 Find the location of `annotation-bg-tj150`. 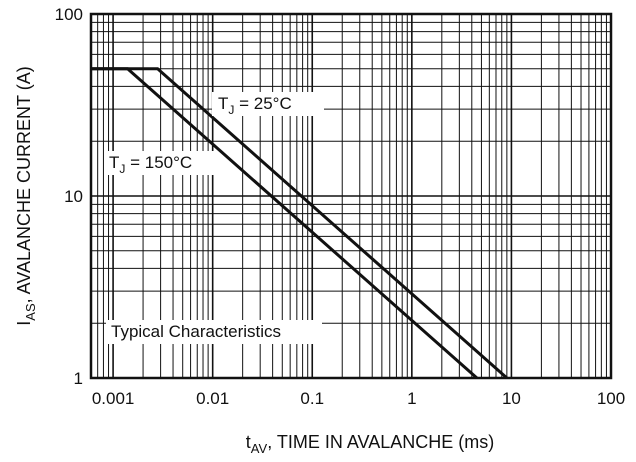

annotation-bg-tj150 is located at coordinates (160, 163).